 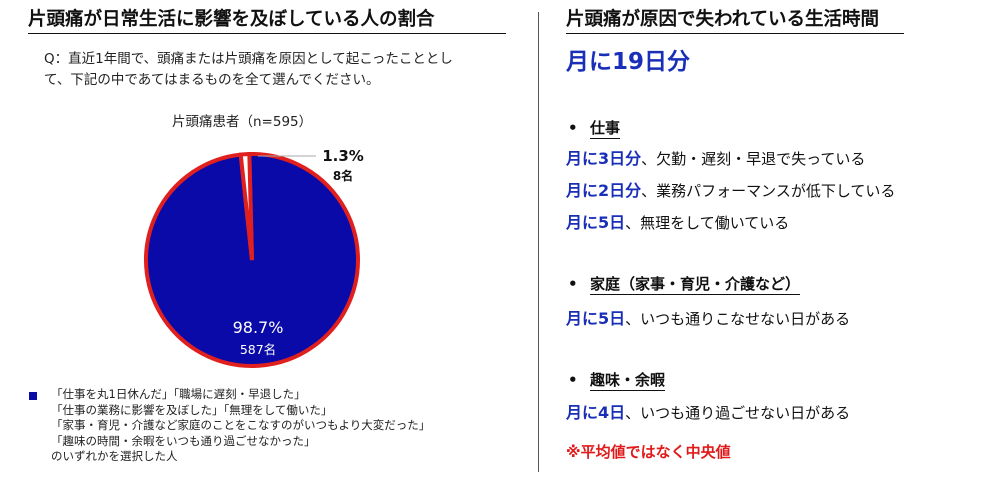 What do you see at coordinates (242, 122) in the screenshot?
I see `chart-title: 片頭痛患者（n=595）` at bounding box center [242, 122].